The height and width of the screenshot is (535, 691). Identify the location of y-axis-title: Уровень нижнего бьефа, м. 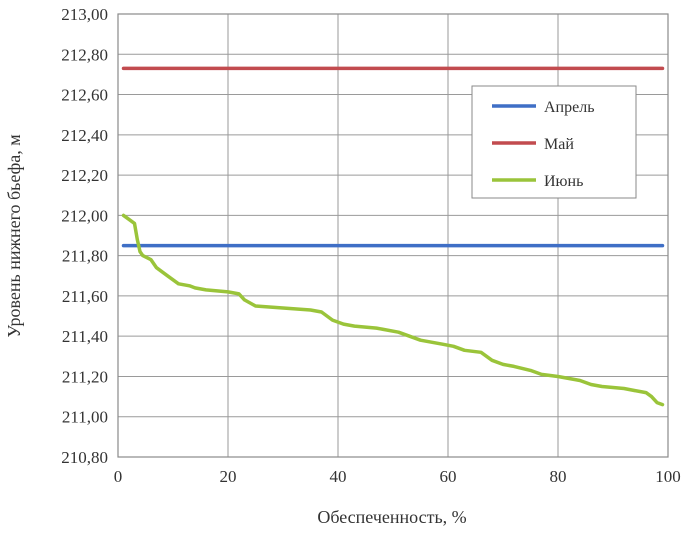
(14, 235).